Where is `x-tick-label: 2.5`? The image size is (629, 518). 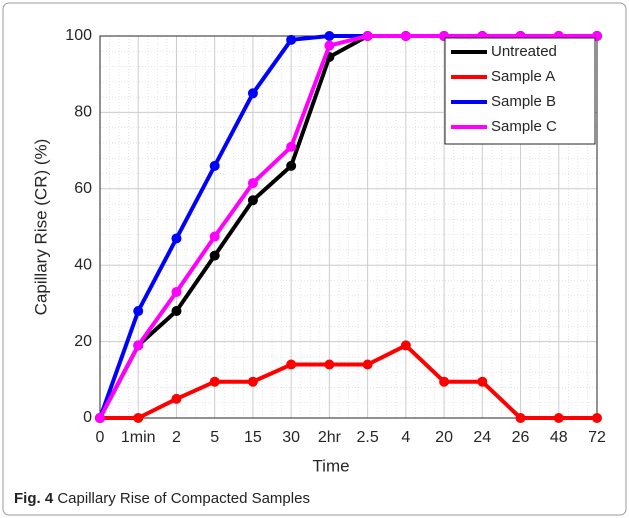 x-tick-label: 2.5 is located at coordinates (367, 437).